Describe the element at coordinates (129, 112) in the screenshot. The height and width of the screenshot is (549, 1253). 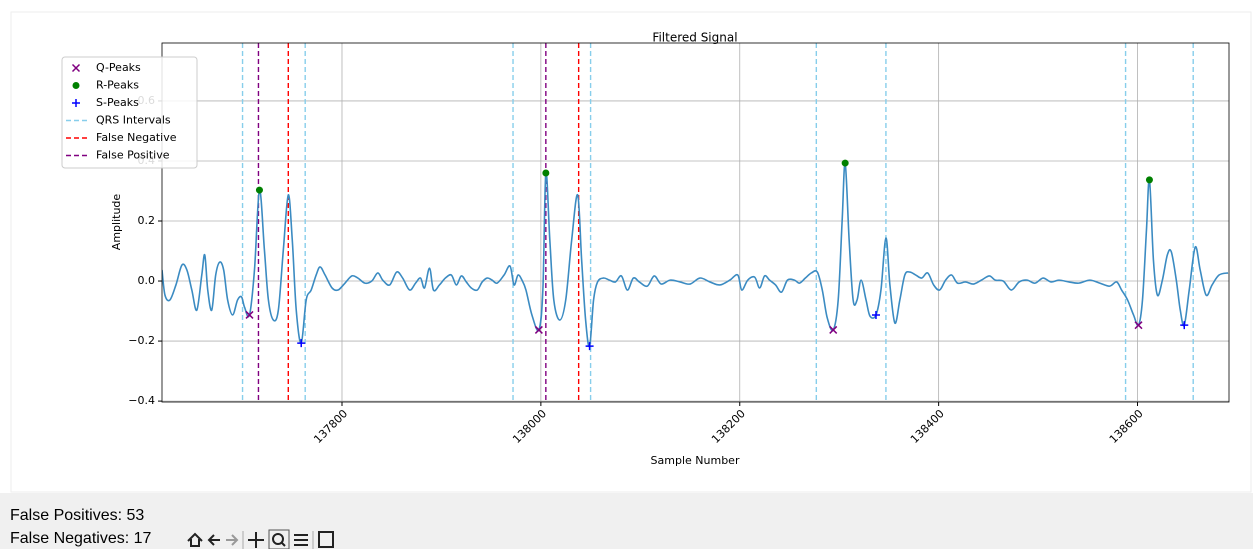
I see `legend-box` at that location.